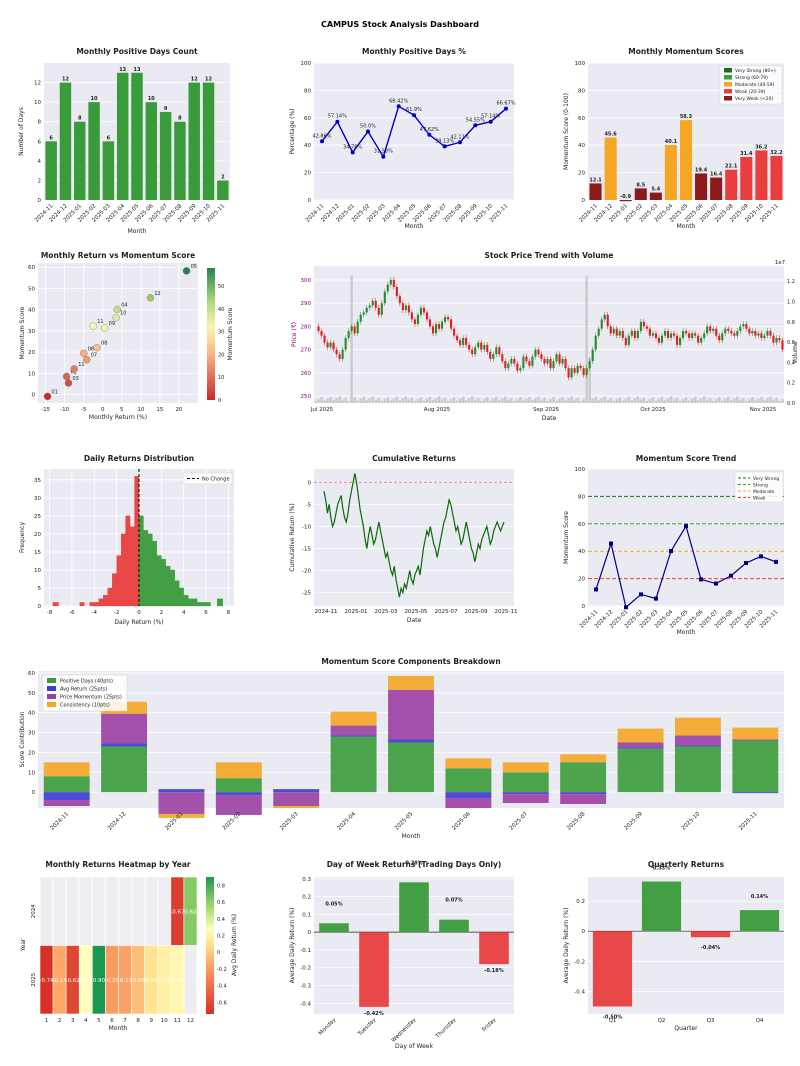 The height and width of the screenshot is (1066, 800). I want to click on bar-value-label: 13, so click(137, 70).